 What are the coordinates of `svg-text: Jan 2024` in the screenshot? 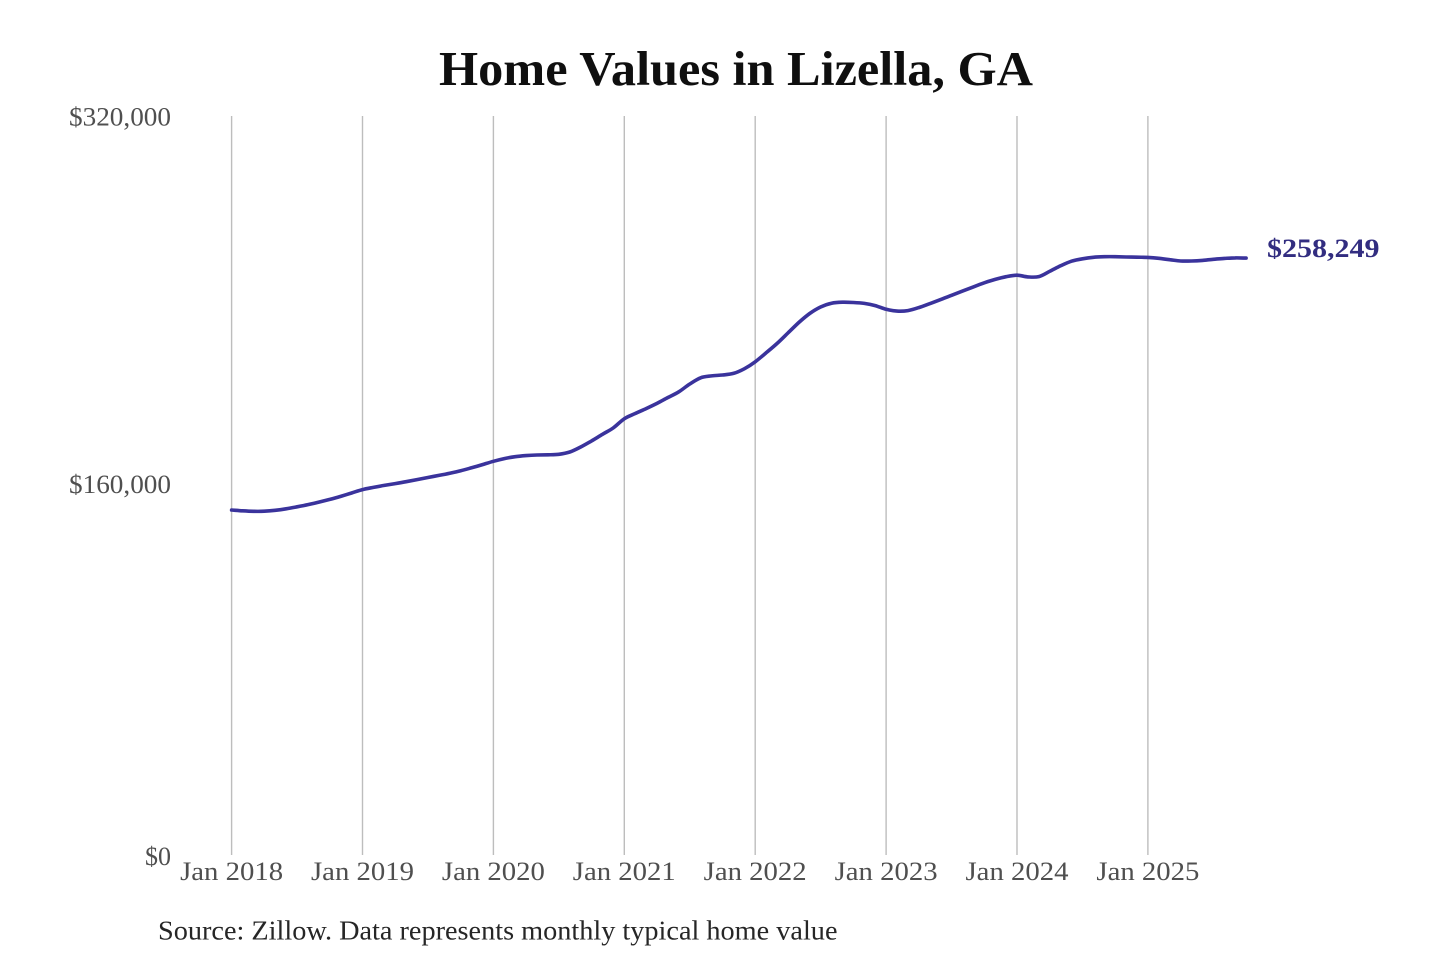 It's located at (1017, 871).